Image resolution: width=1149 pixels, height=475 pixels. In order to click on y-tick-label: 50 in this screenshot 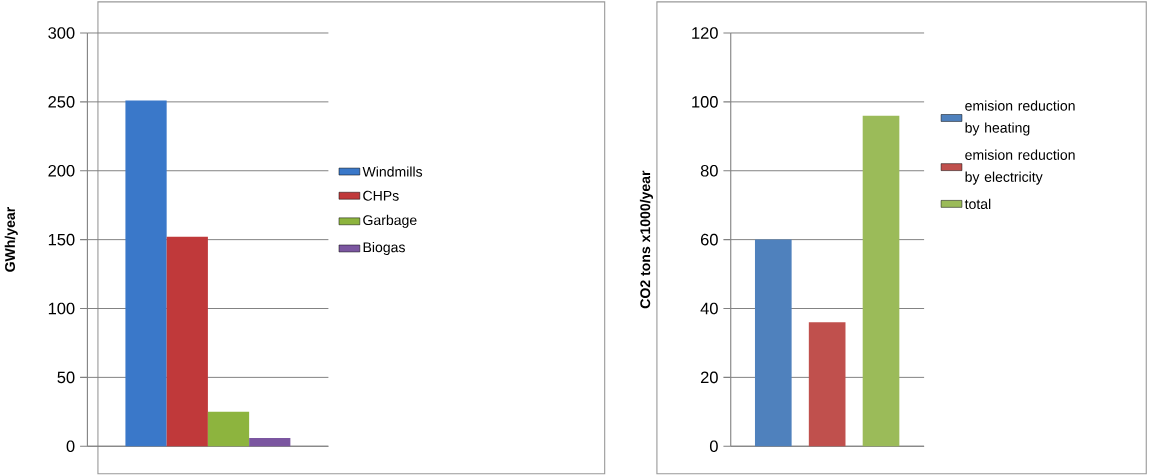, I will do `click(66, 377)`.